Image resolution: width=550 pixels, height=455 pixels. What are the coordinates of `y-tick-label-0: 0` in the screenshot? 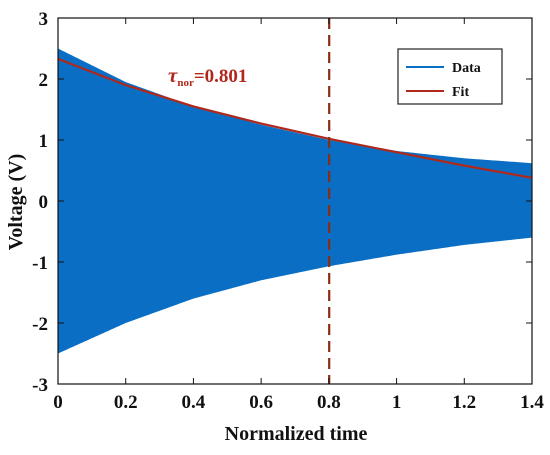 It's located at (44, 202).